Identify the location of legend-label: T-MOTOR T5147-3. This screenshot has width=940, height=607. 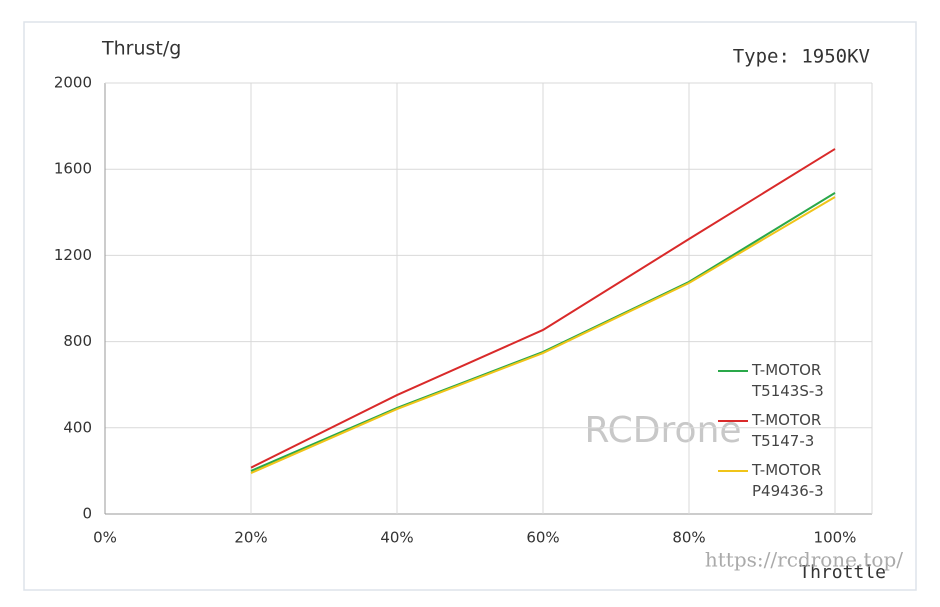
(787, 430).